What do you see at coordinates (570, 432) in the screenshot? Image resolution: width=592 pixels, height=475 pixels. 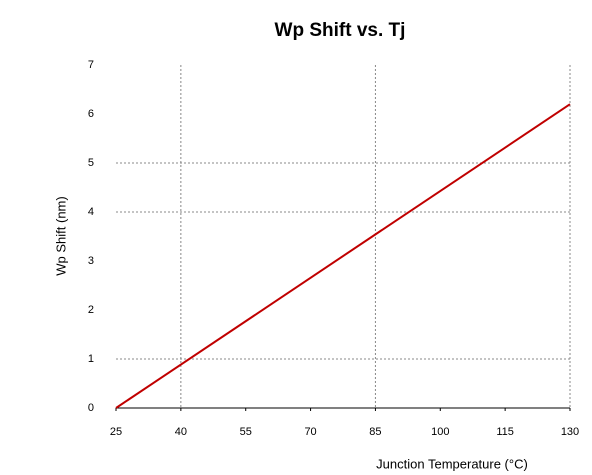 I see `x-tick-label: 130` at bounding box center [570, 432].